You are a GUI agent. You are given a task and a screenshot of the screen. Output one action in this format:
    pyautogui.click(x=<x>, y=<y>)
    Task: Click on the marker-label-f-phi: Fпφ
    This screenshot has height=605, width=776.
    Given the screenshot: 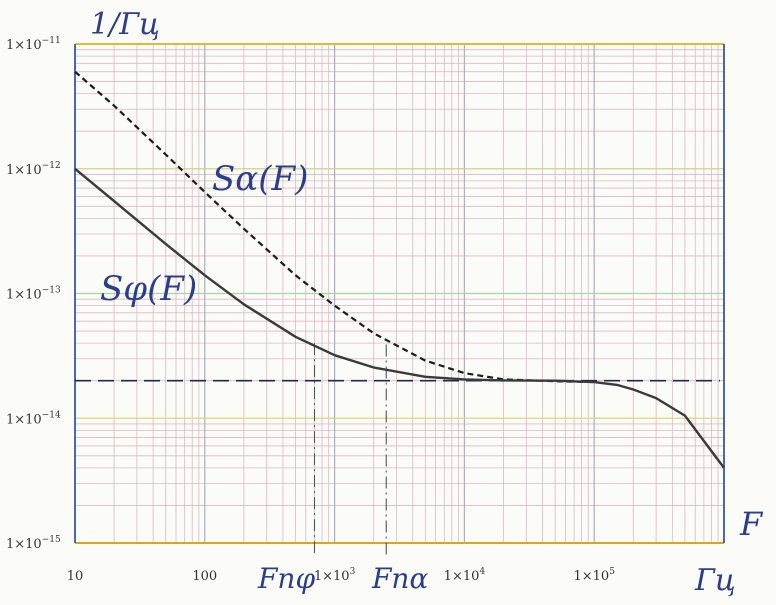 What is the action you would take?
    pyautogui.click(x=286, y=578)
    